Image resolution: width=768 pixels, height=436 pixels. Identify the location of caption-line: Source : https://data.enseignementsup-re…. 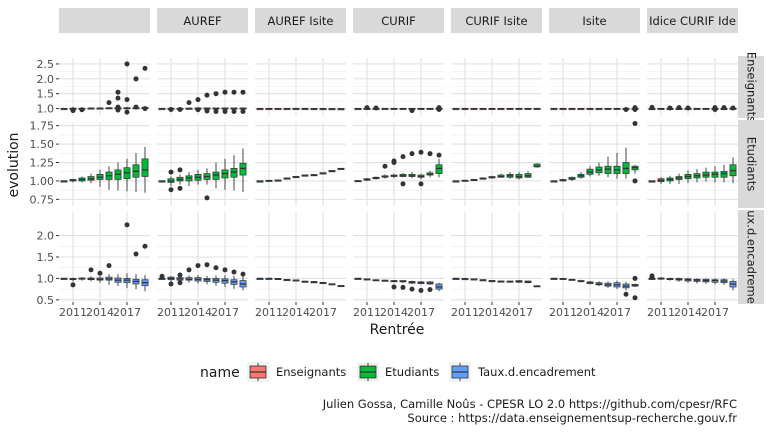
(572, 418).